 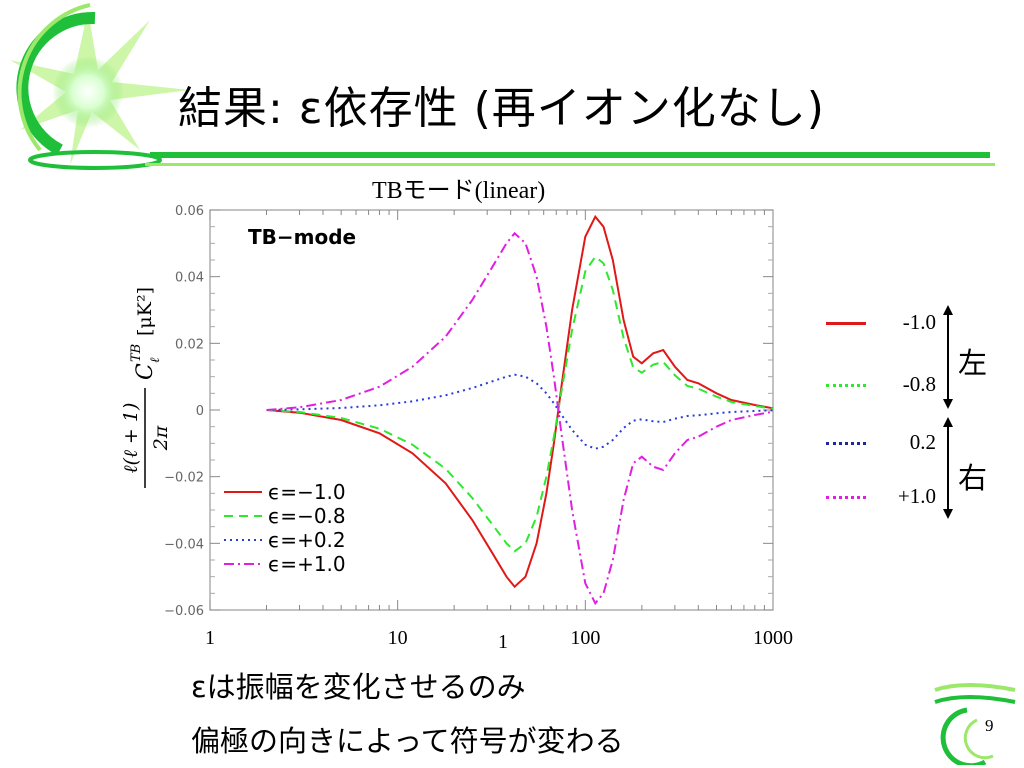 What do you see at coordinates (136, 353) in the screenshot?
I see `y-label-superscript: TB` at bounding box center [136, 353].